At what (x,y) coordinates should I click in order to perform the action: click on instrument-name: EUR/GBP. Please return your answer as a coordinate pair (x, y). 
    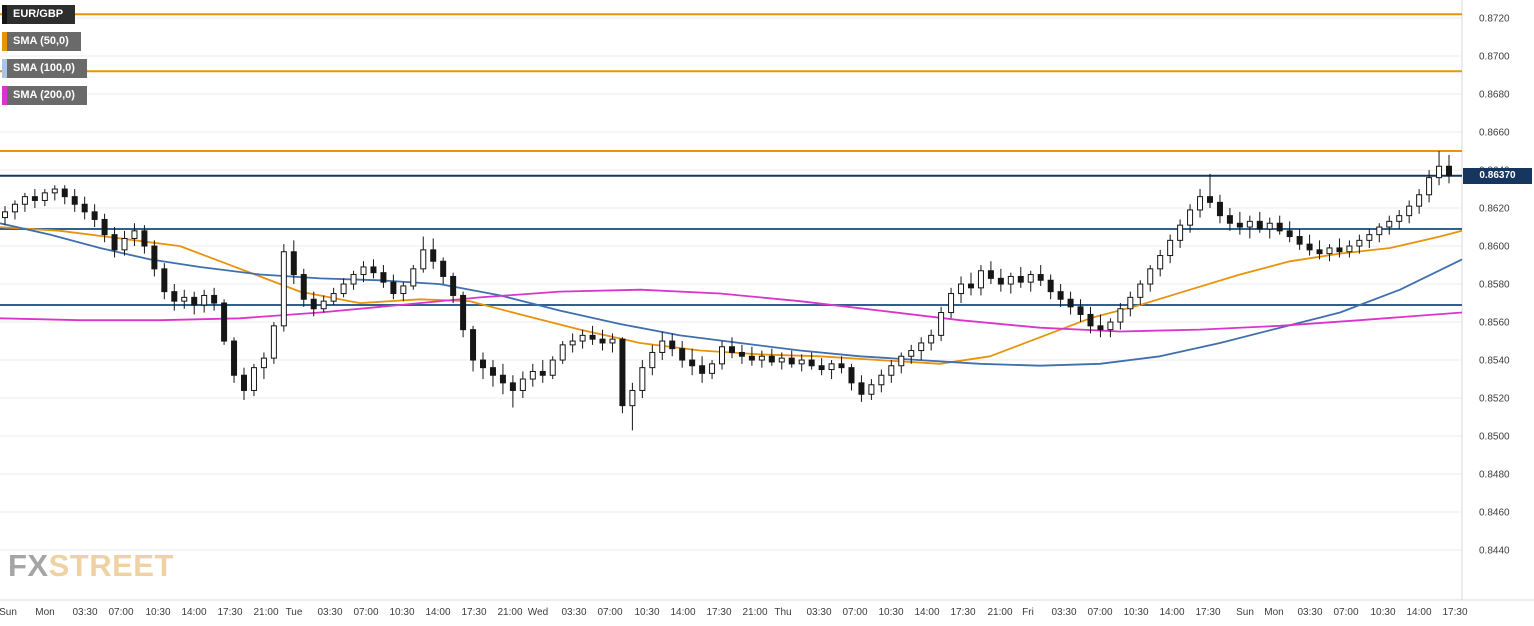
    Looking at the image, I should click on (38, 14).